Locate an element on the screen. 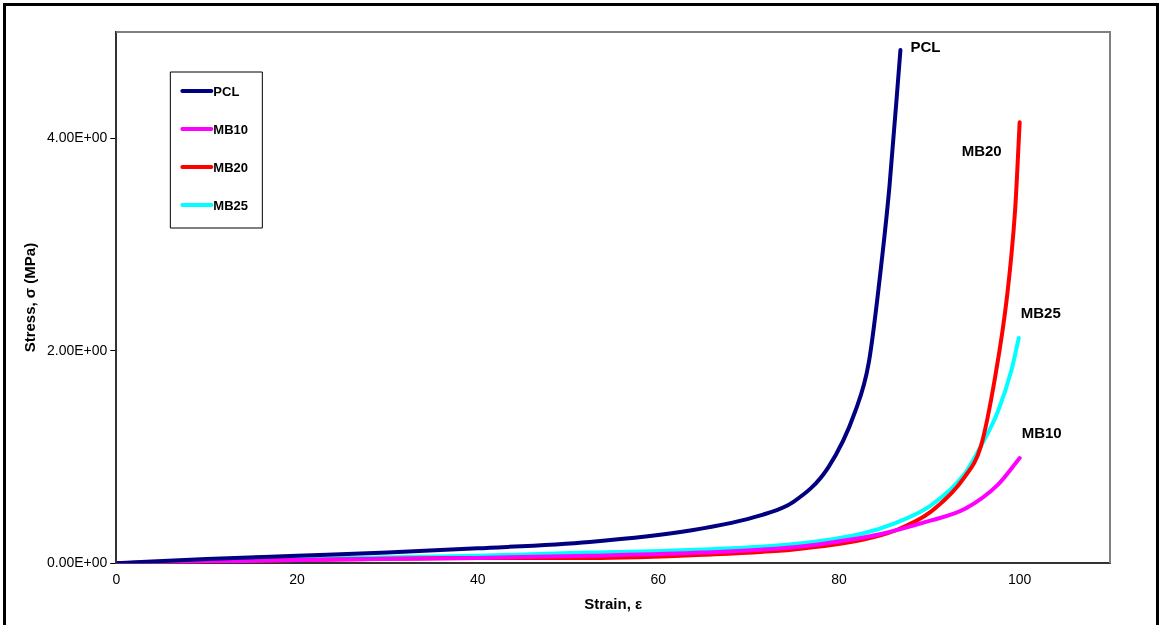 The height and width of the screenshot is (628, 1160). y-tick-label: 0.00E+00 is located at coordinates (77, 562).